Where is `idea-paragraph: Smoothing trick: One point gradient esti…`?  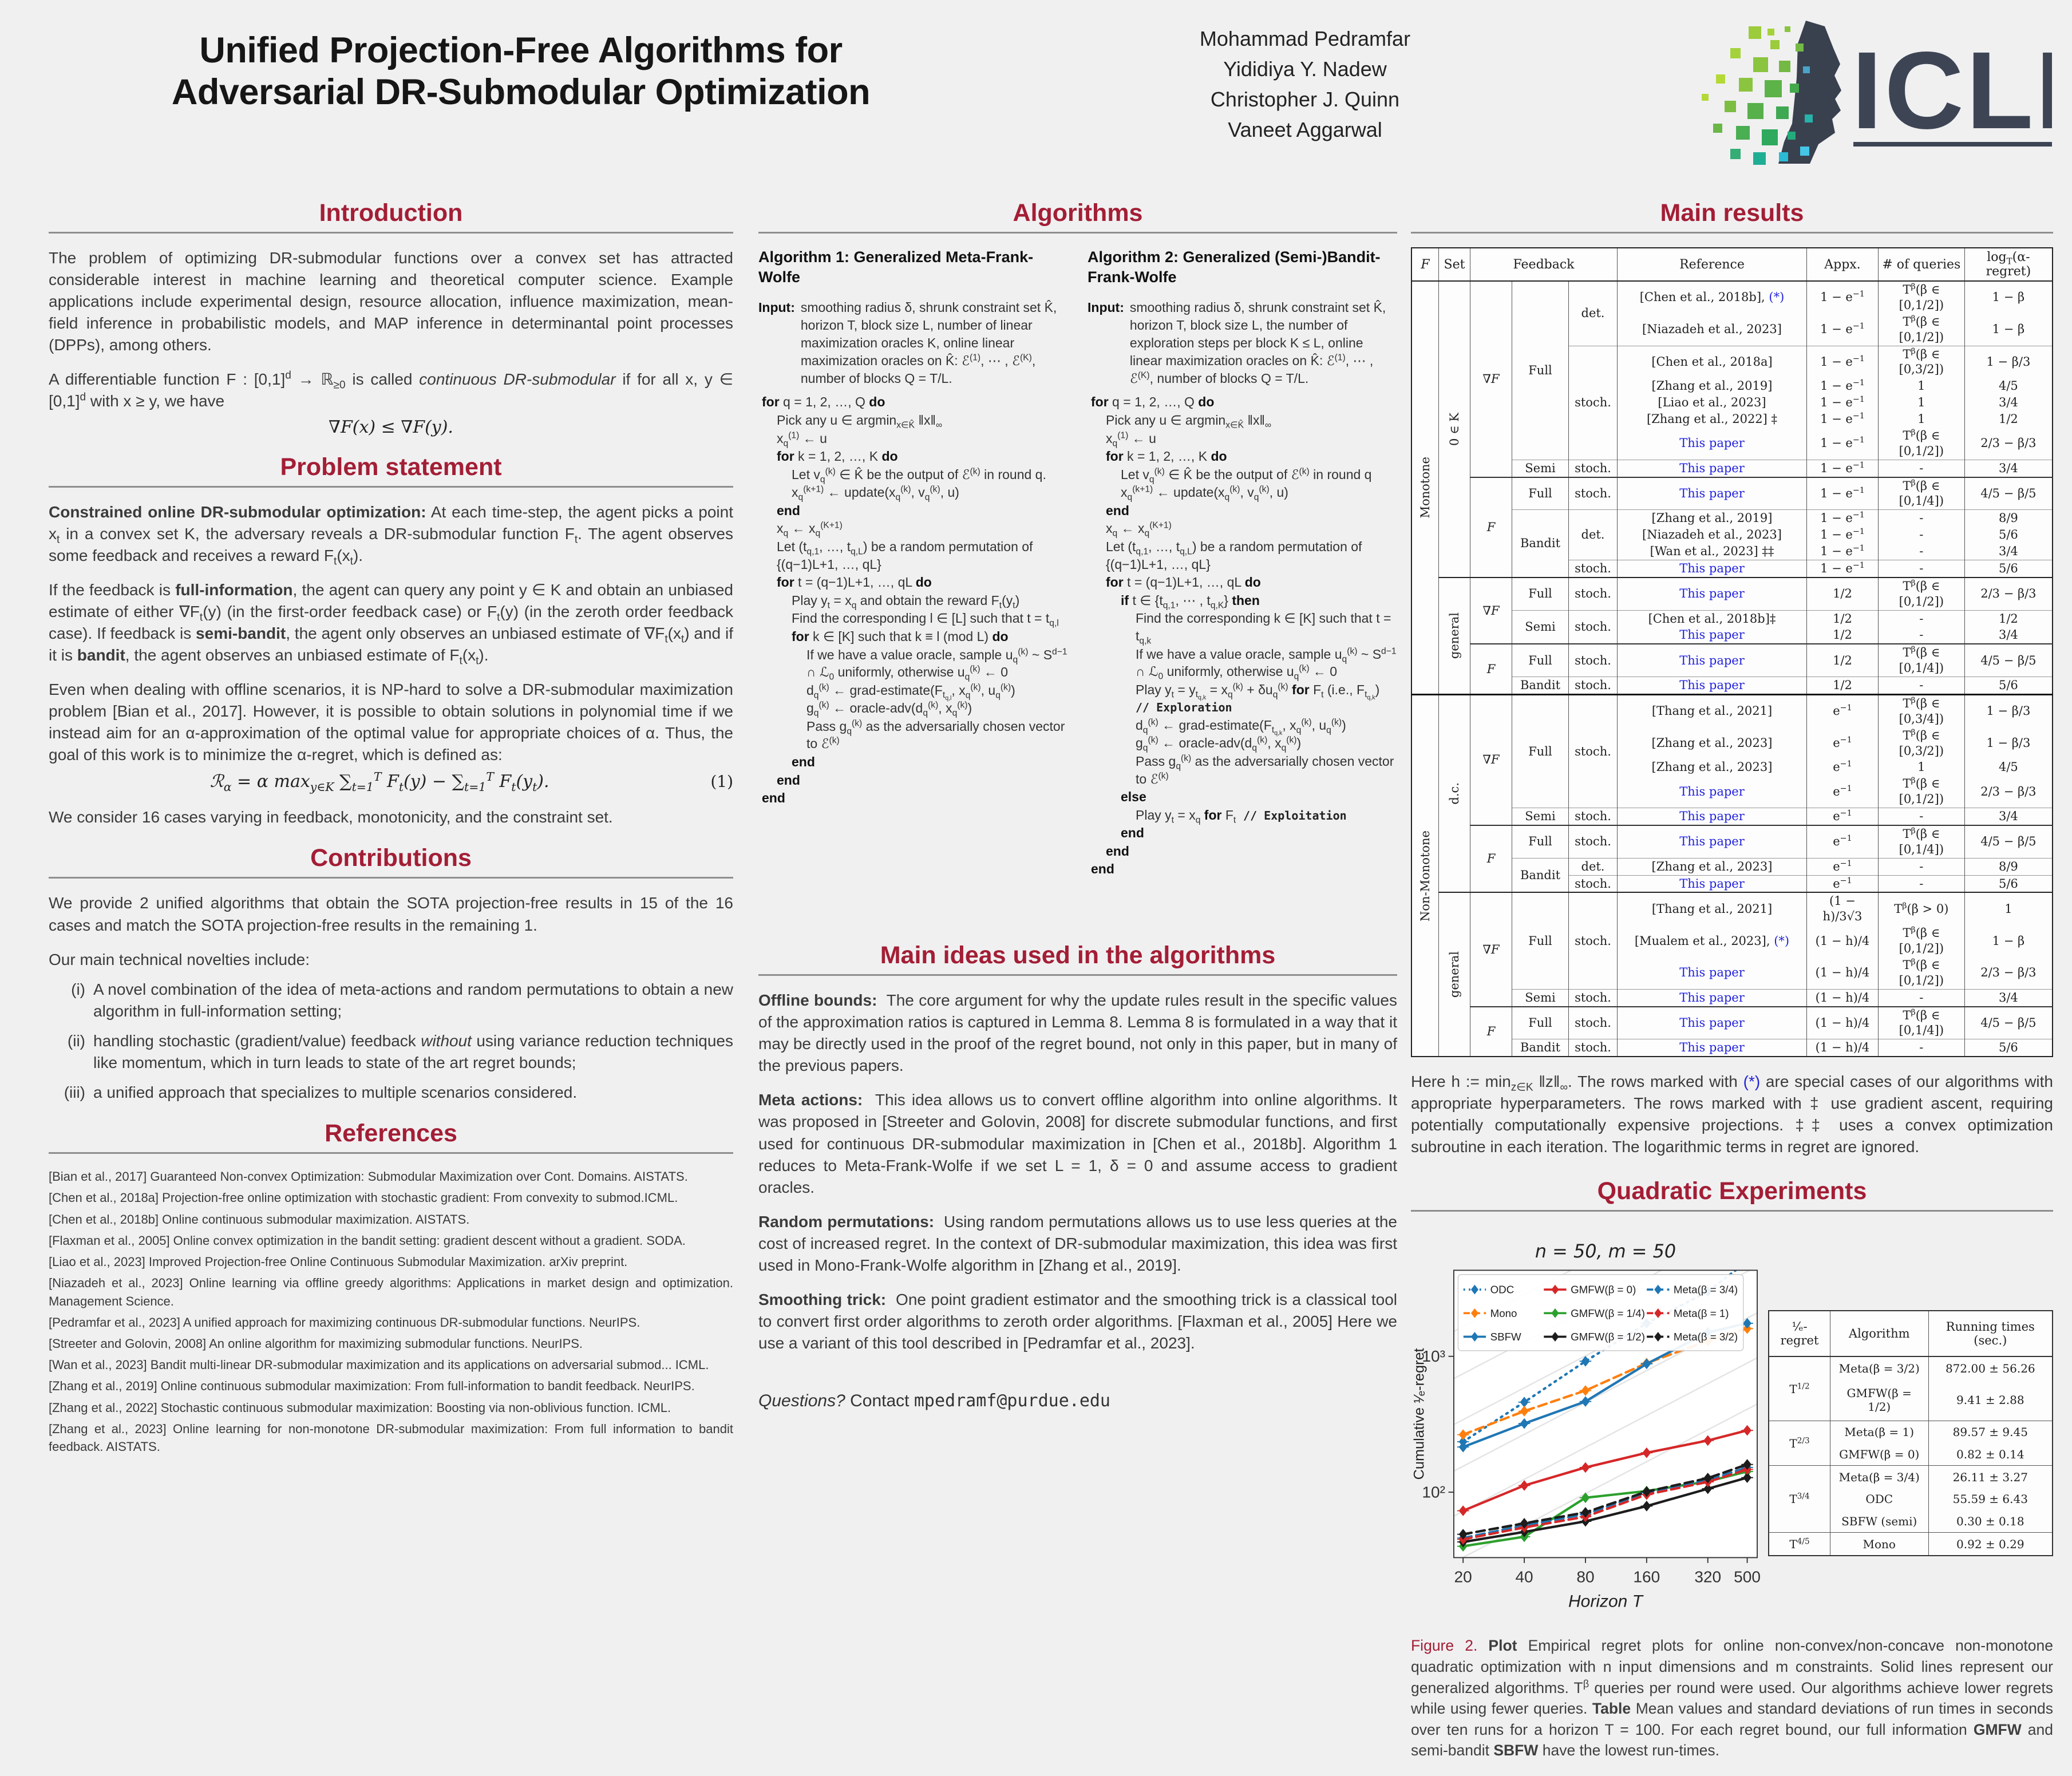
idea-paragraph: Smoothing trick: One point gradient esti… is located at coordinates (1077, 1321).